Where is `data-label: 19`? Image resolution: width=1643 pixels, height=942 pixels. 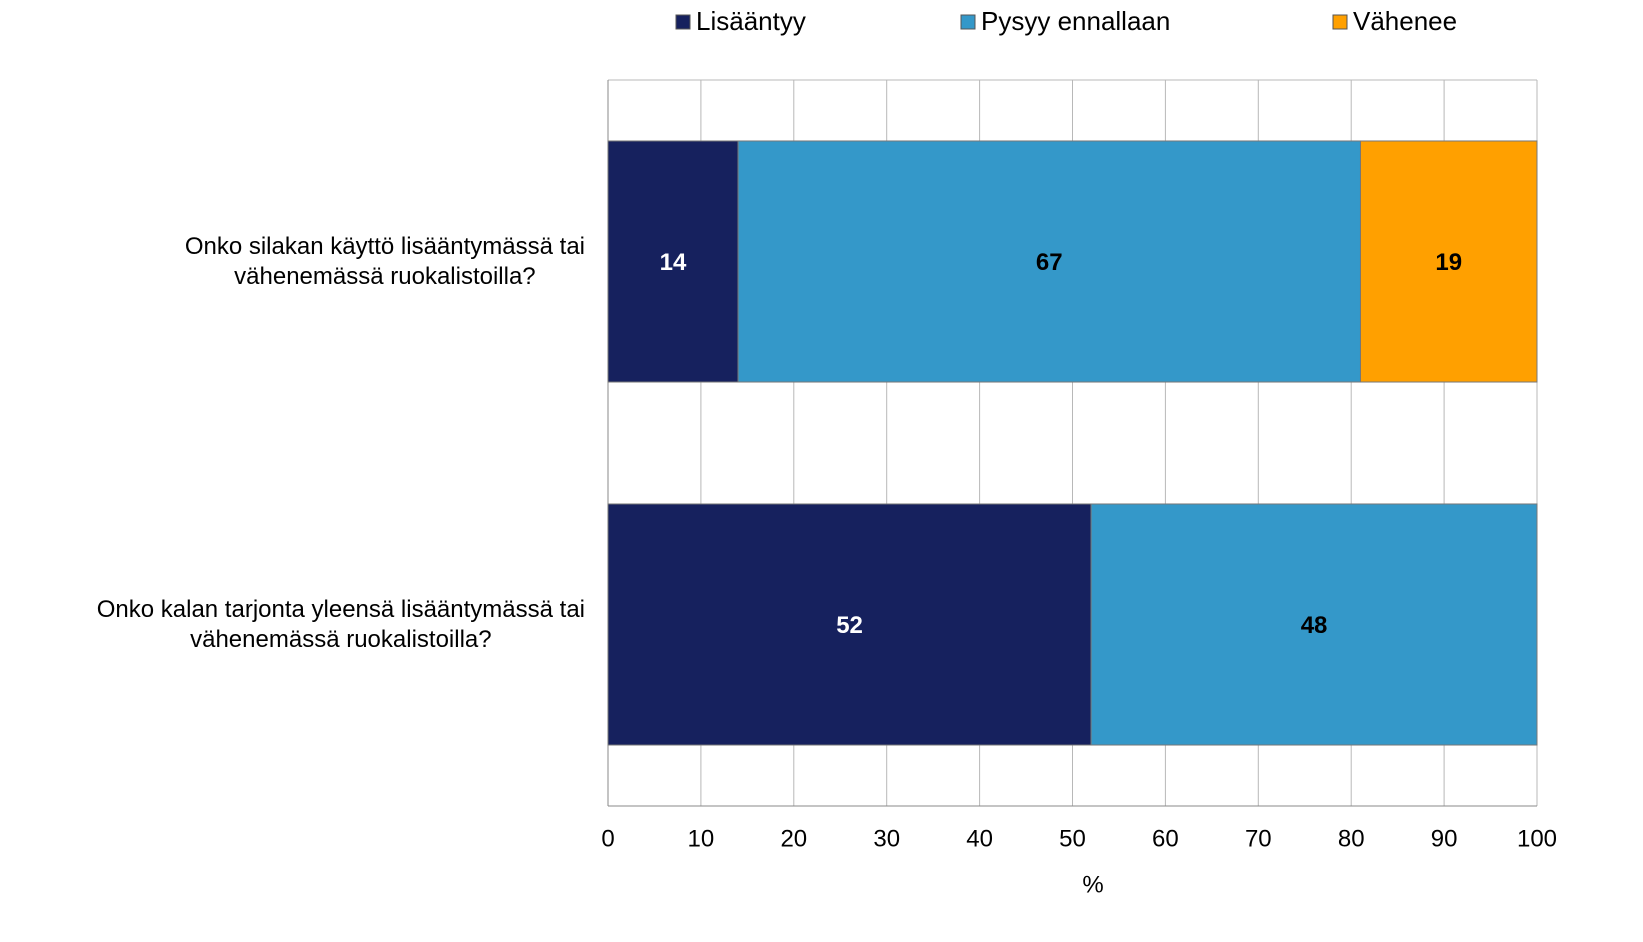 data-label: 19 is located at coordinates (1448, 262).